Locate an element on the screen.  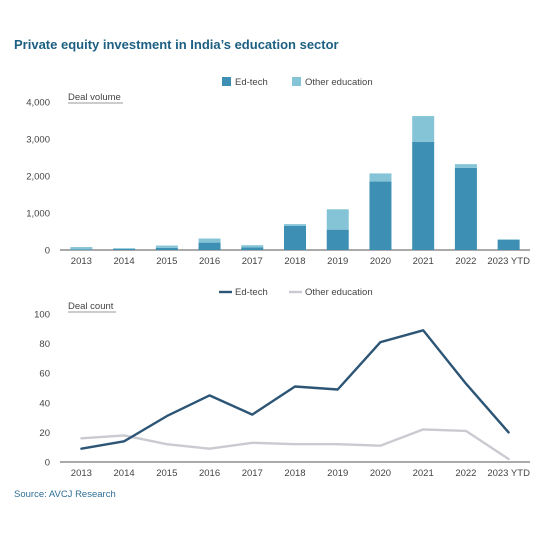
bar-x-tick-label: 2017 is located at coordinates (252, 261).